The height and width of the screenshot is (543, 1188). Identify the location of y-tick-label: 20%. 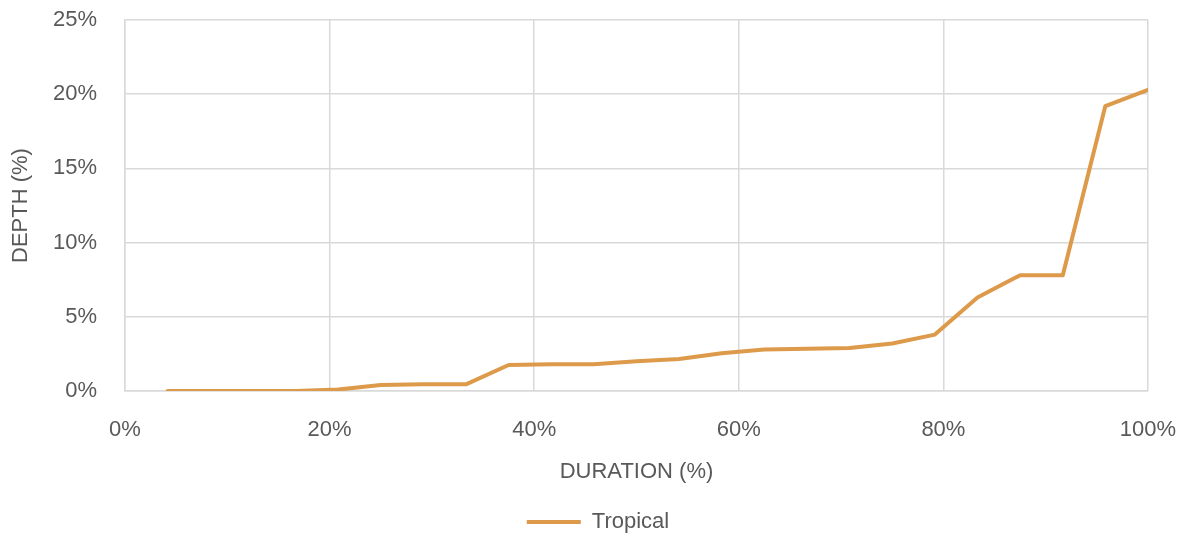
(74, 93).